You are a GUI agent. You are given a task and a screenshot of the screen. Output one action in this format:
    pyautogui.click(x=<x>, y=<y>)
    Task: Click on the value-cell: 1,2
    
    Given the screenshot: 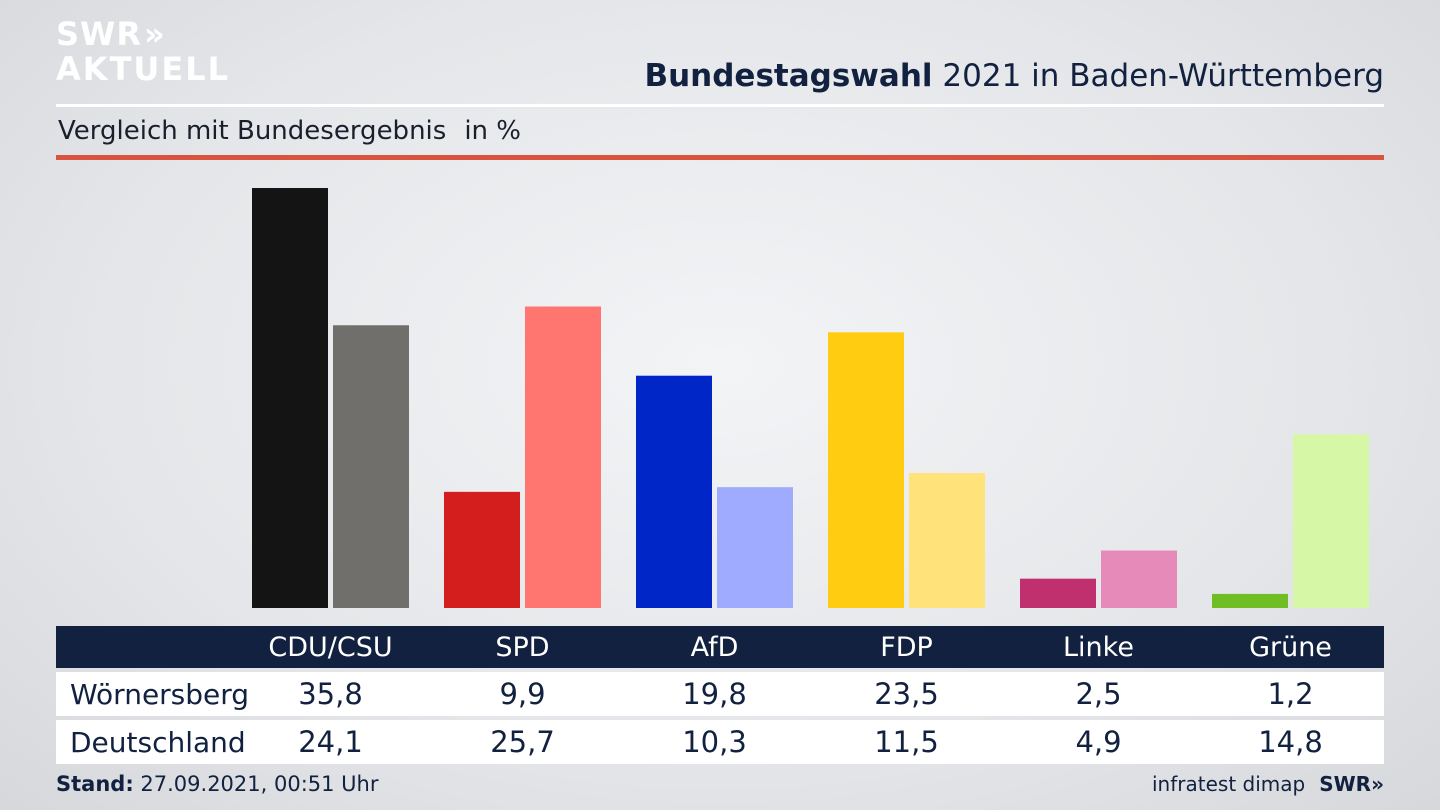 What is the action you would take?
    pyautogui.click(x=1290, y=694)
    